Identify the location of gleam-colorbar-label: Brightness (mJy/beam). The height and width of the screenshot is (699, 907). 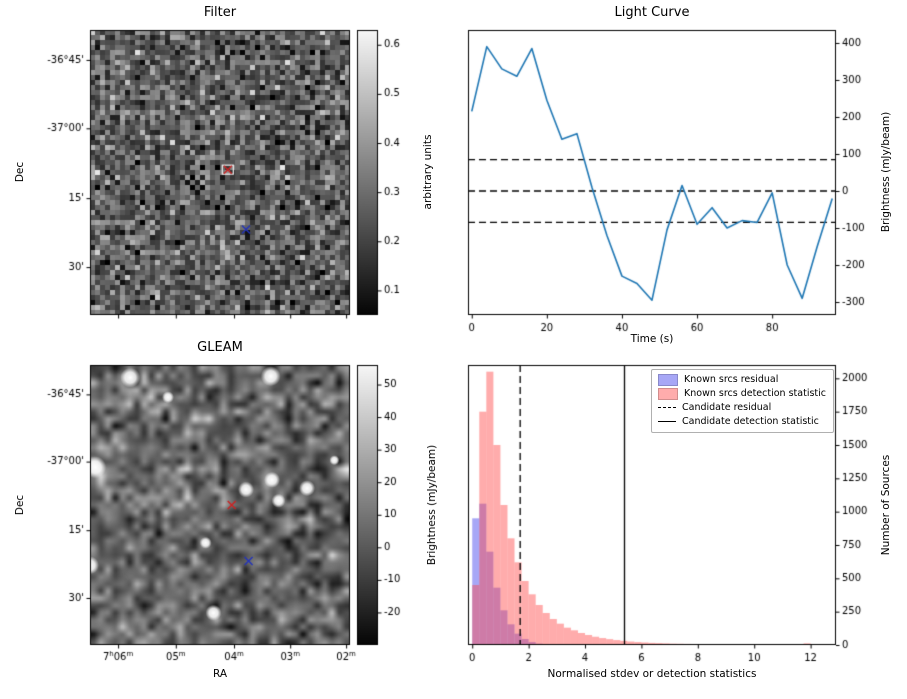
(432, 505).